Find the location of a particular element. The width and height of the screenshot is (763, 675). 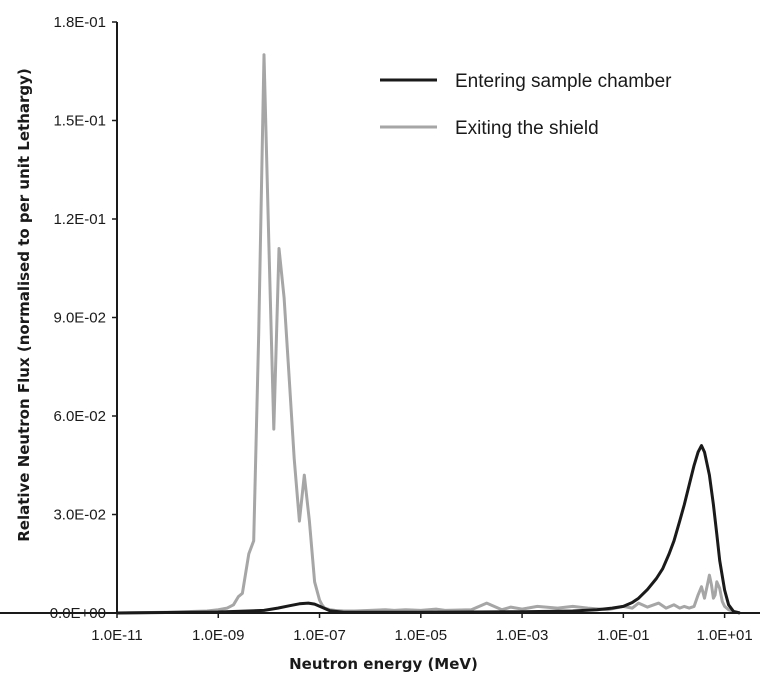

x-tick-label: 1.0E+01 is located at coordinates (724, 635).